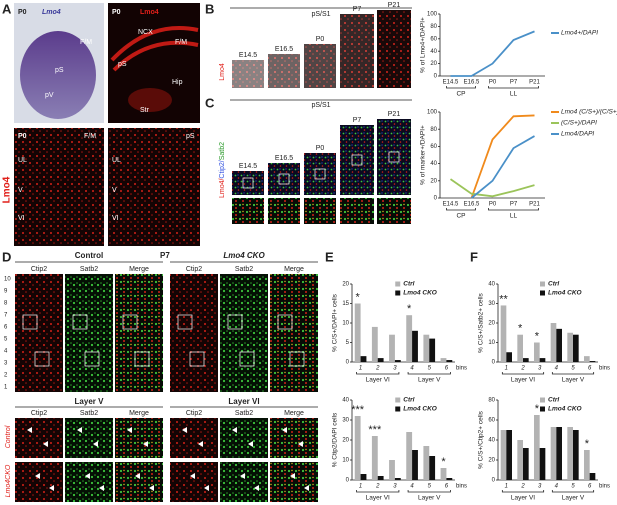 The width and height of the screenshot is (617, 505). Describe the element at coordinates (244, 255) in the screenshot. I see `group-label: Lmo4 CKO` at that location.